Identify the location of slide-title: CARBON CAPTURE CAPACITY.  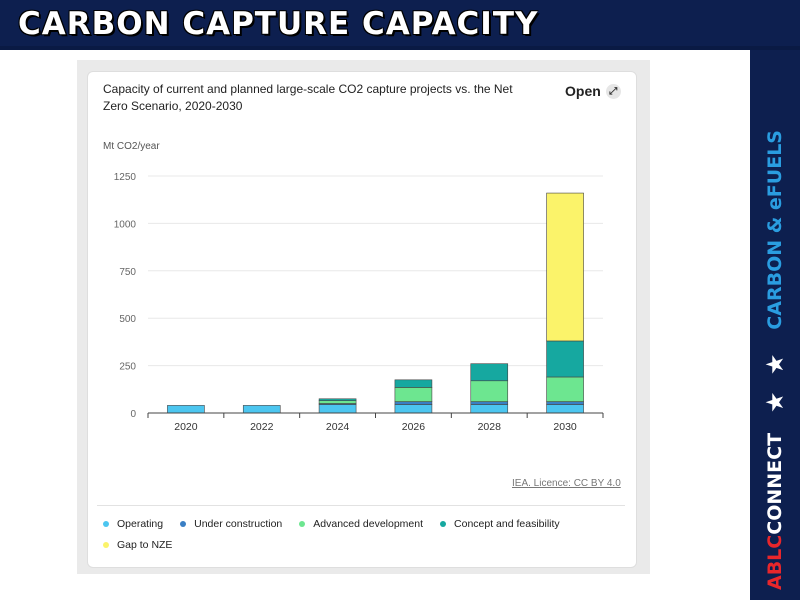
(278, 24).